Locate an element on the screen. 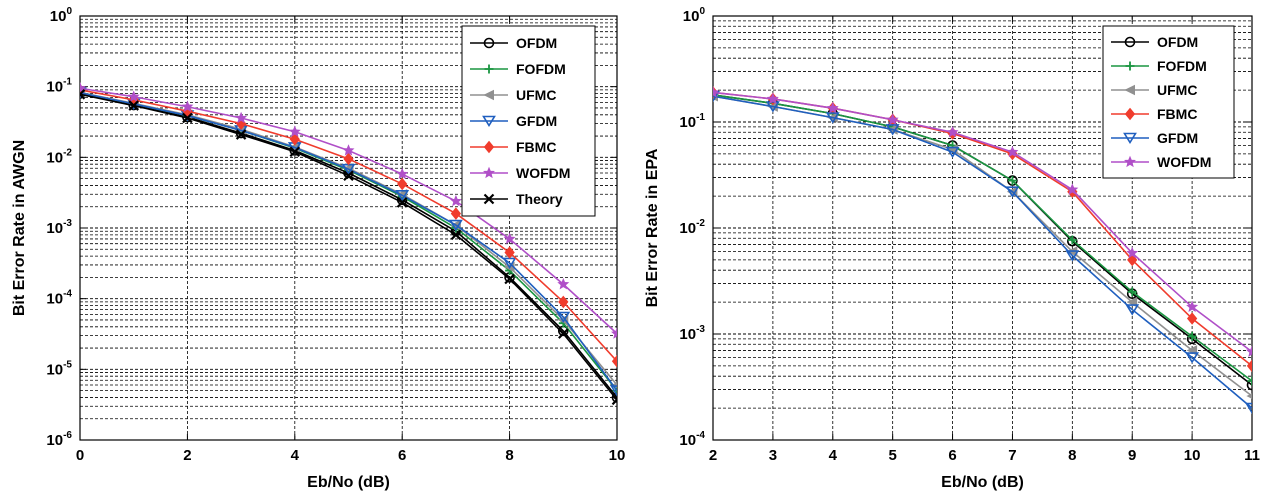  y-axis-label: Bit Error Rate in AWGN is located at coordinates (19, 228).